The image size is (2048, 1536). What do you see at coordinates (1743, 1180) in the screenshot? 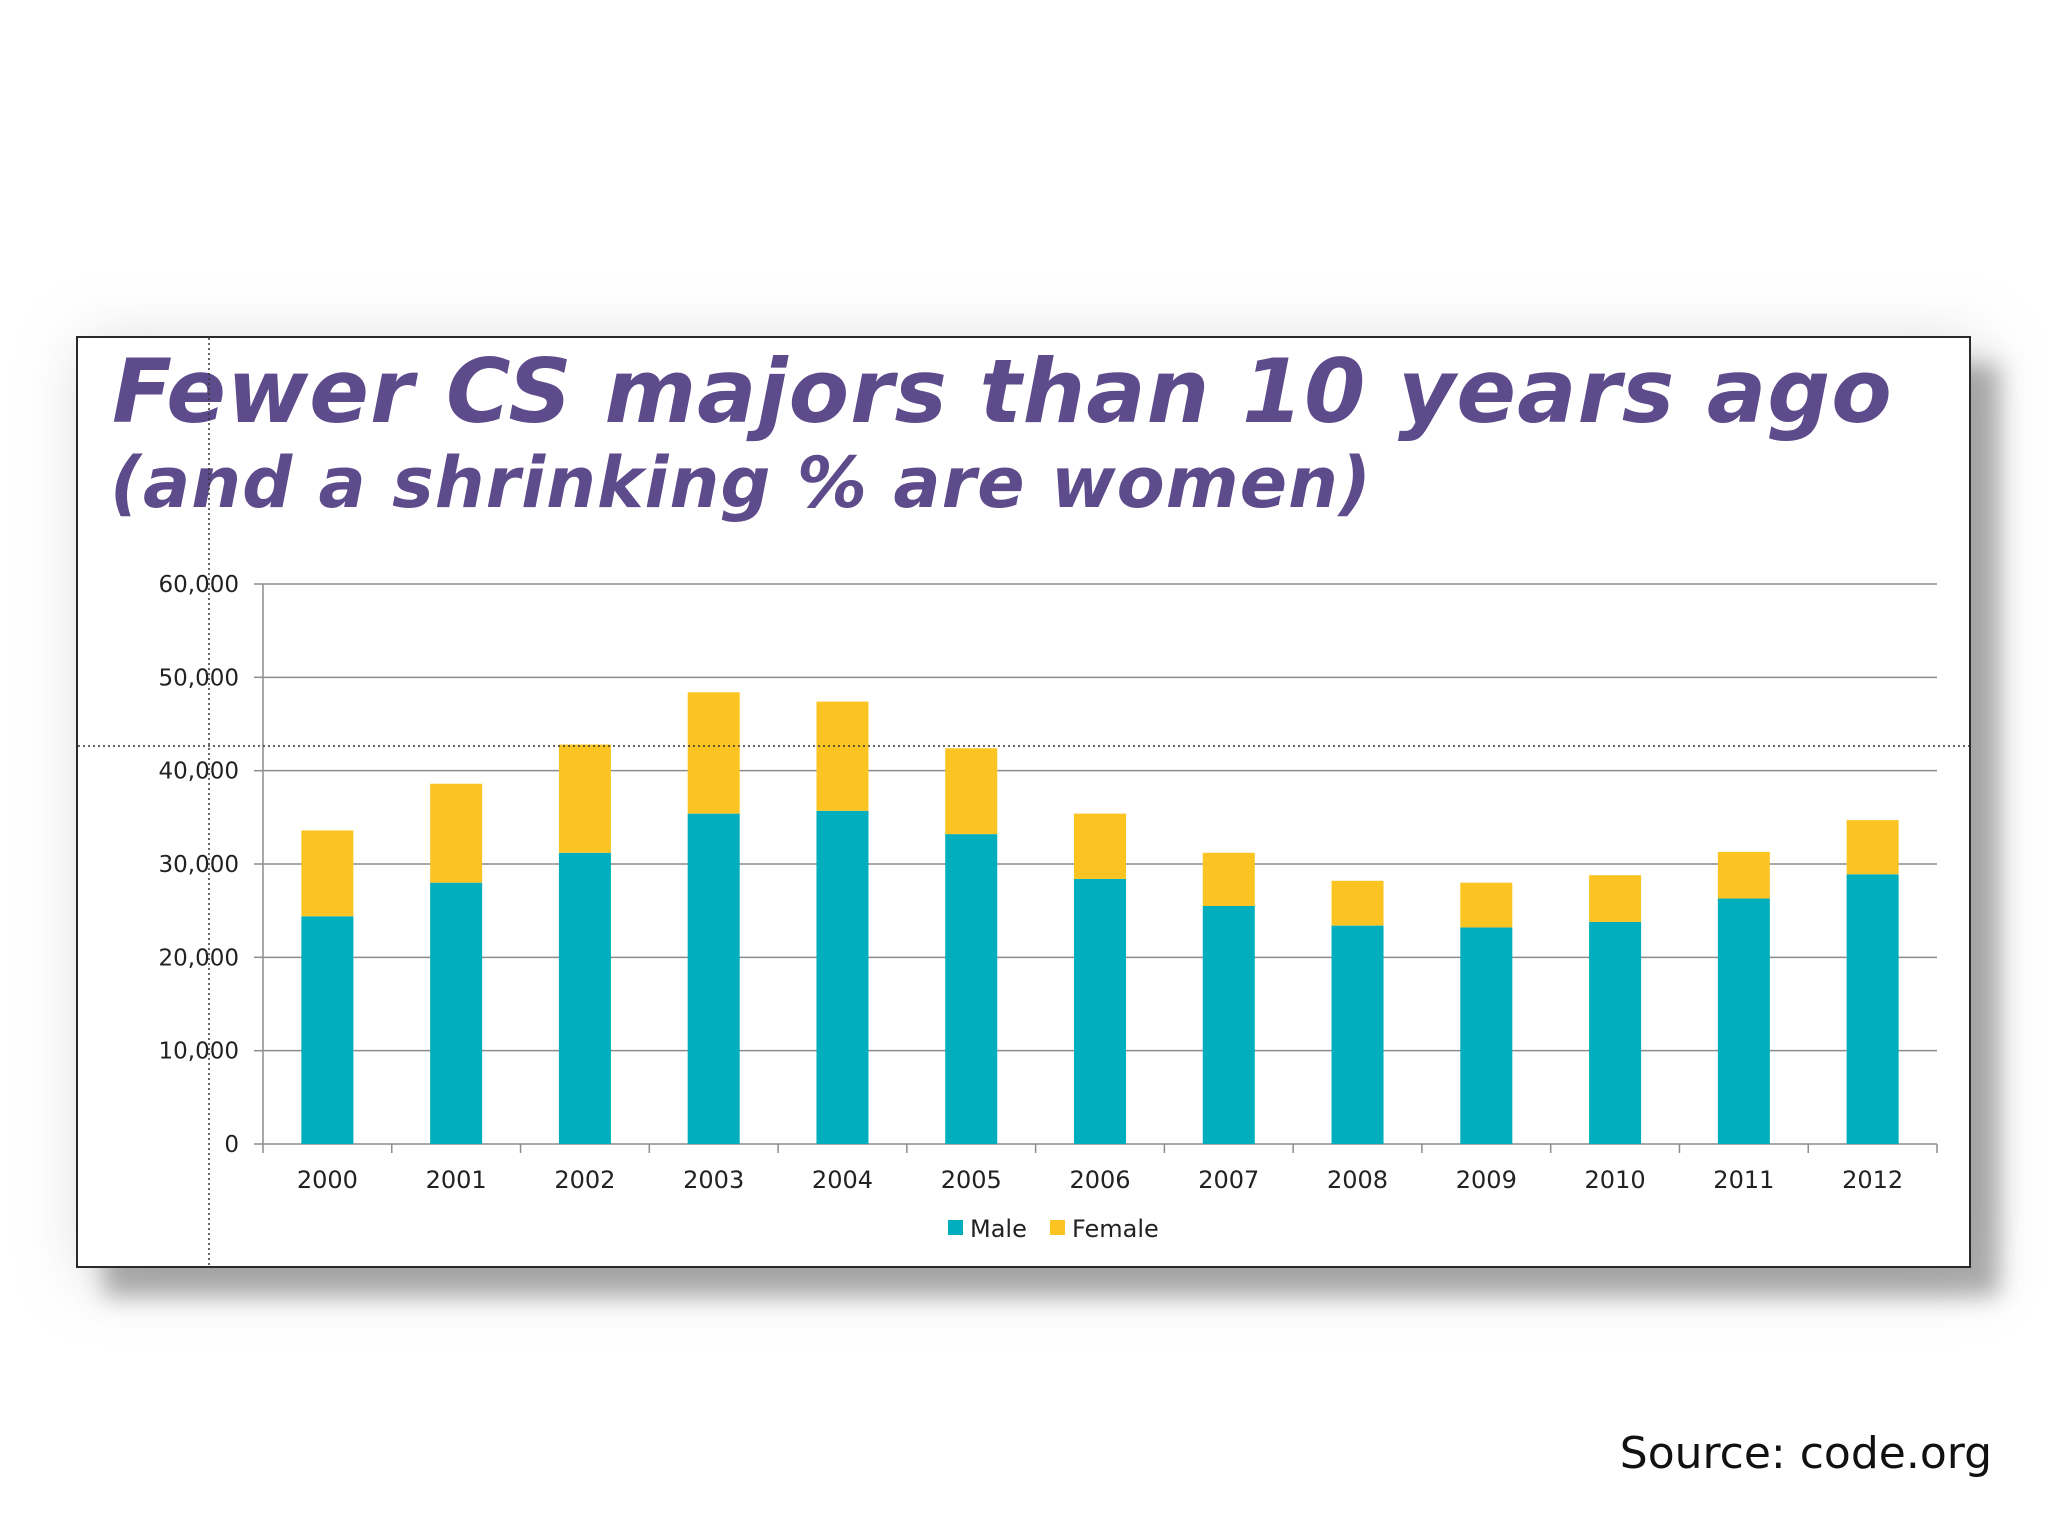
I see `x-tick-label: 2011` at bounding box center [1743, 1180].